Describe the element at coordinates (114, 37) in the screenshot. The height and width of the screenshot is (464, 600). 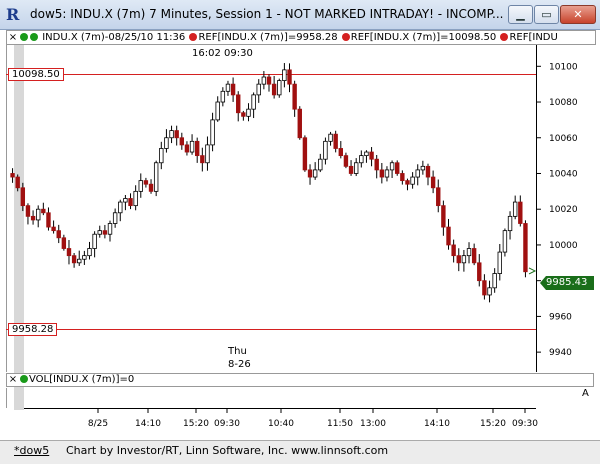
I see `series-label: INDU.X (7m)-08/25/10 11:36` at that location.